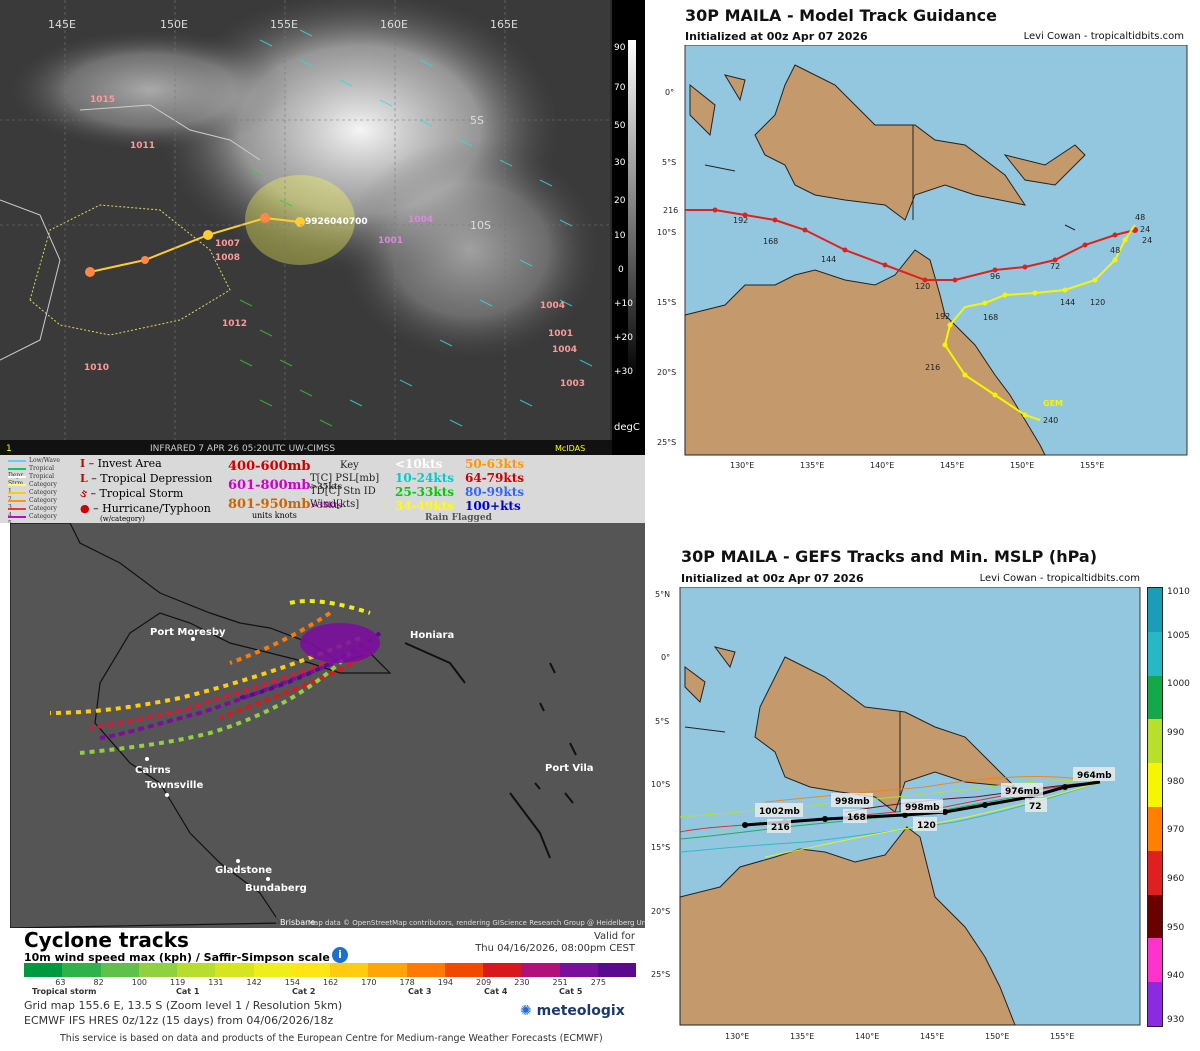 Image resolution: width=1200 pixels, height=1051 pixels. What do you see at coordinates (340, 955) in the screenshot?
I see `info-icon: i` at bounding box center [340, 955].